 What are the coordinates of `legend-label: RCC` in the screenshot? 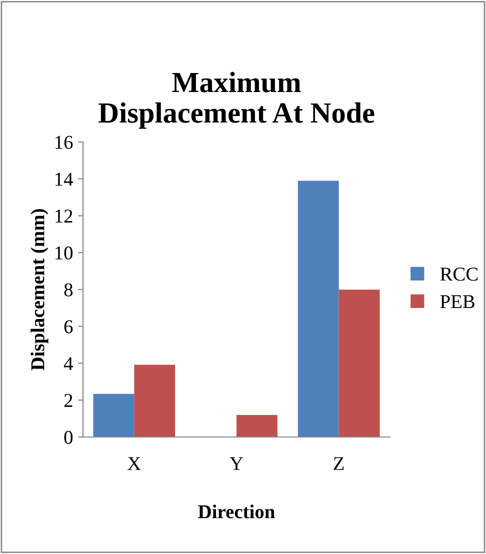 It's located at (459, 274).